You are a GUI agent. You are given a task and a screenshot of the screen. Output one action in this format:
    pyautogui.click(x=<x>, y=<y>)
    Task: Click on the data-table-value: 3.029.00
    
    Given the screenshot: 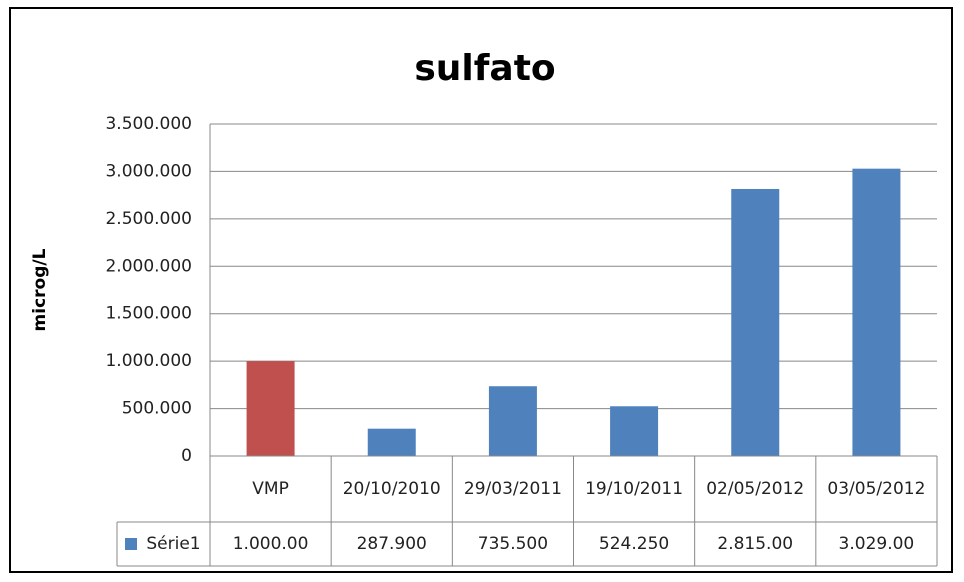 What is the action you would take?
    pyautogui.click(x=876, y=544)
    